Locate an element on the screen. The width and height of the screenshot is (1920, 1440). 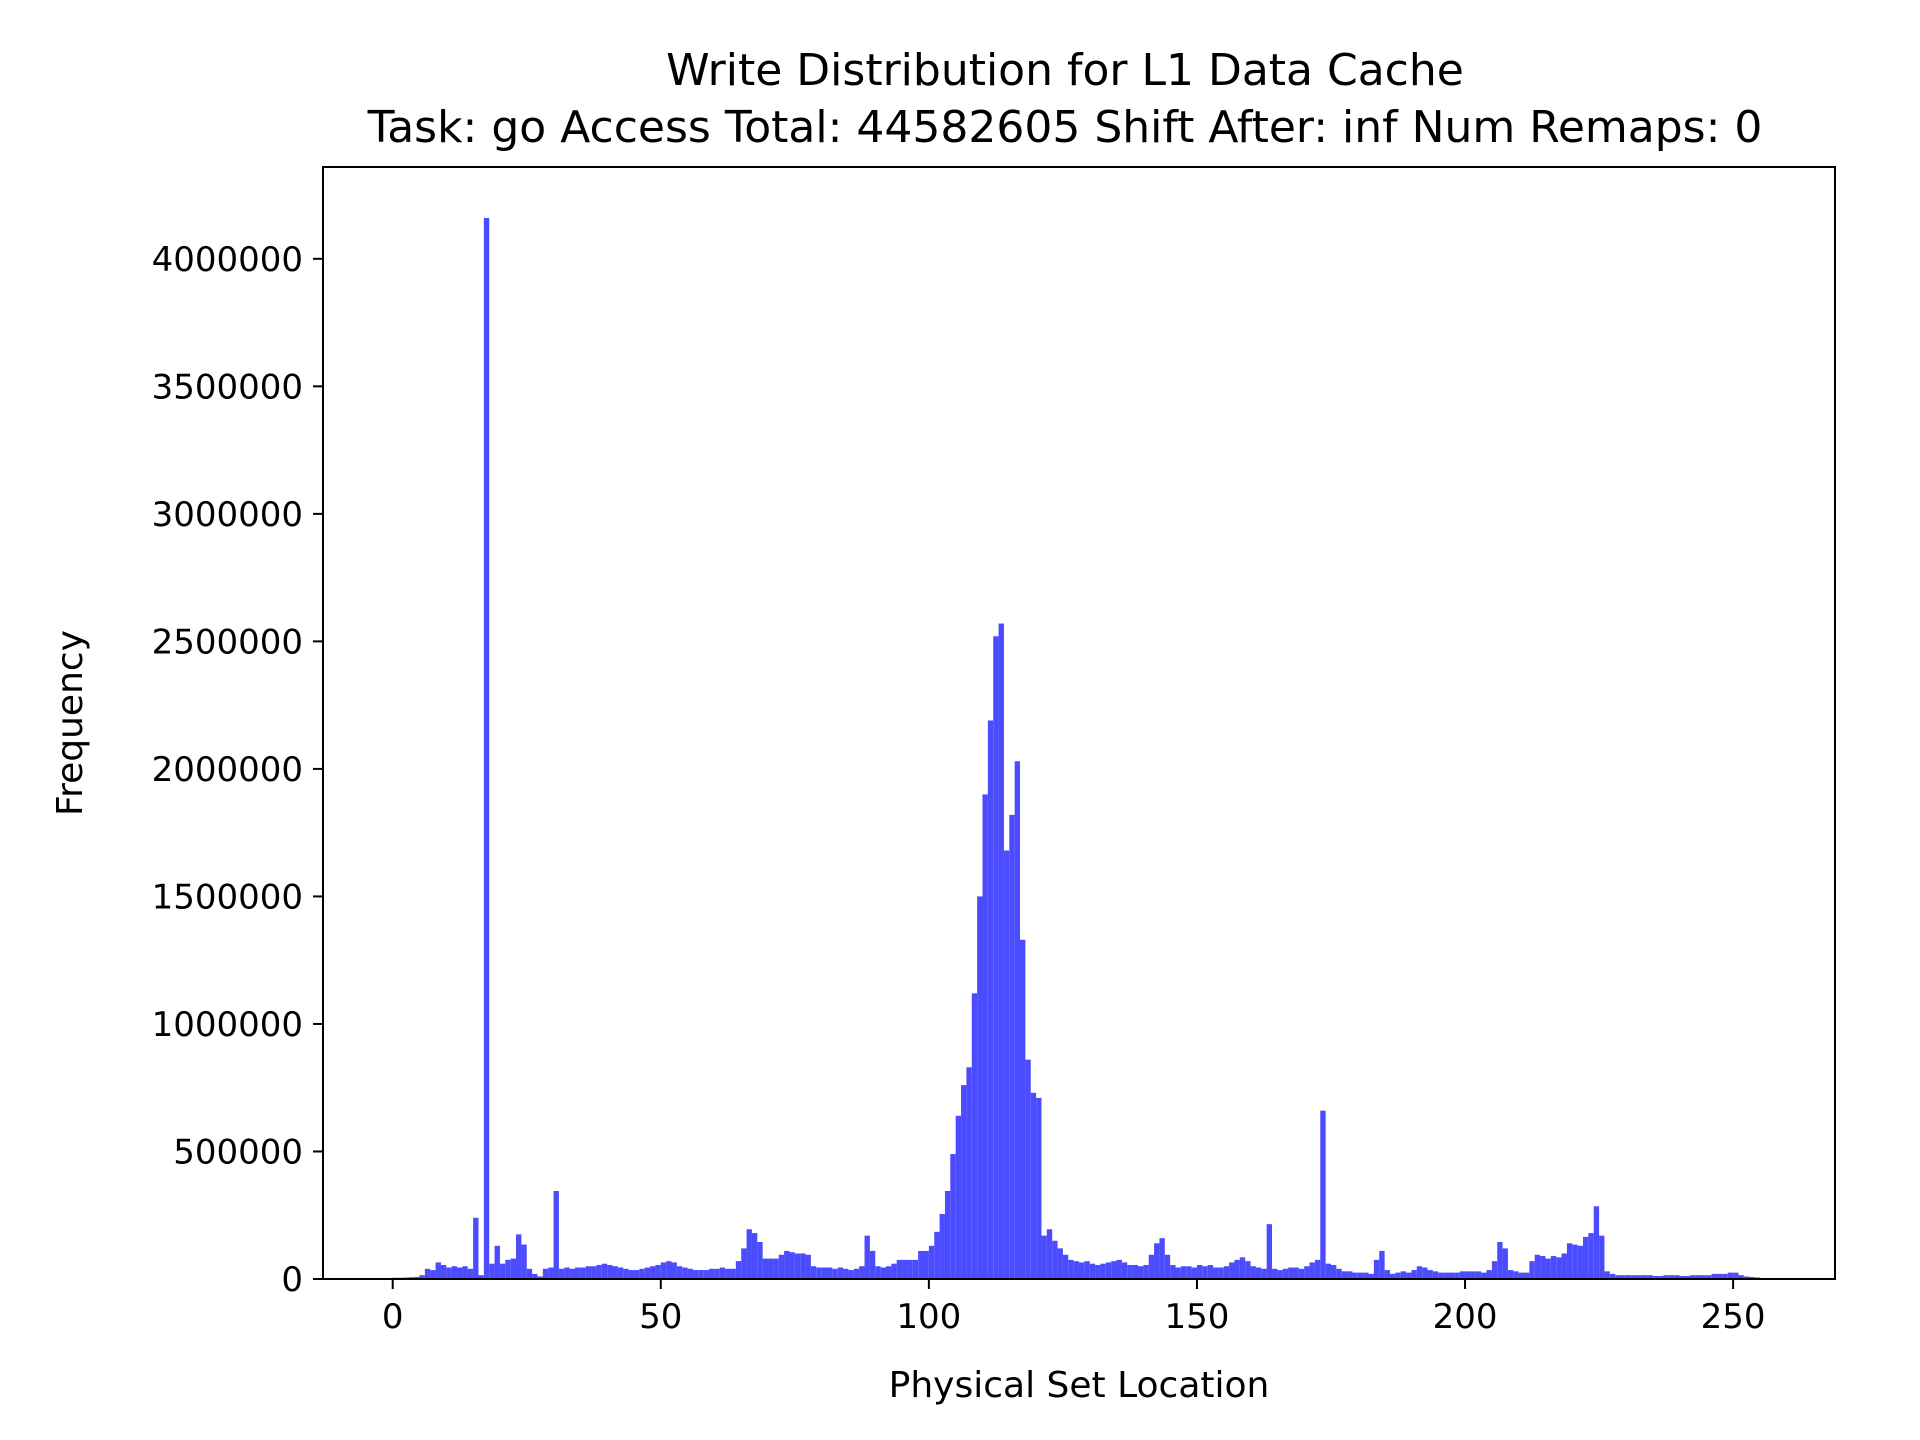
chart-title: Write Distribution for L1 Data Cache is located at coordinates (1065, 70).